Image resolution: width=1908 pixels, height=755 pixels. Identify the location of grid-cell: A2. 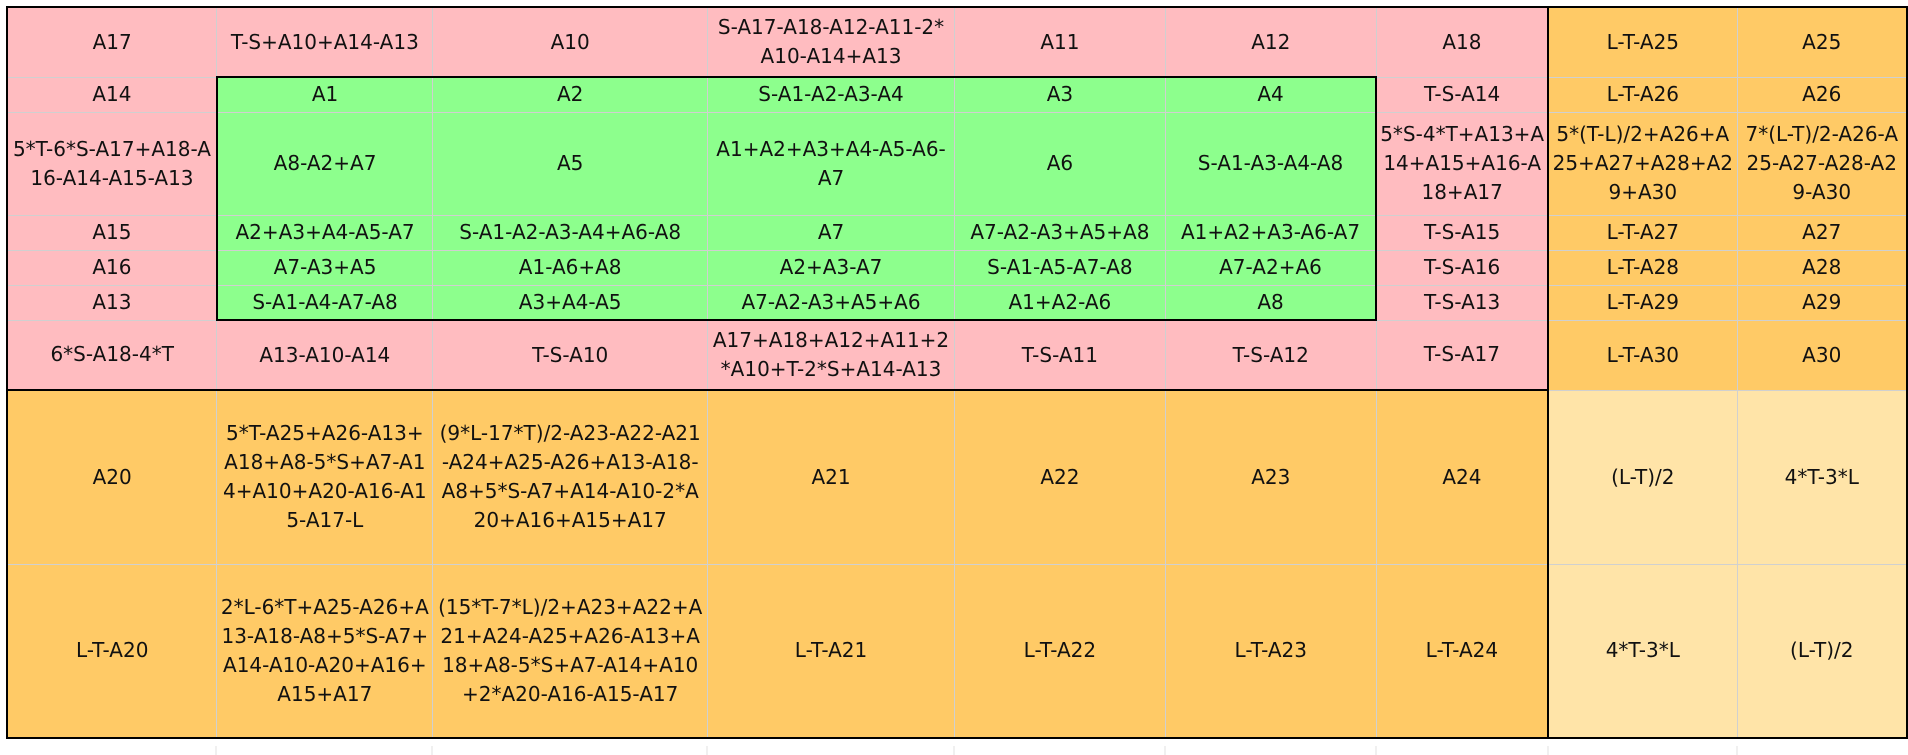
(570, 94).